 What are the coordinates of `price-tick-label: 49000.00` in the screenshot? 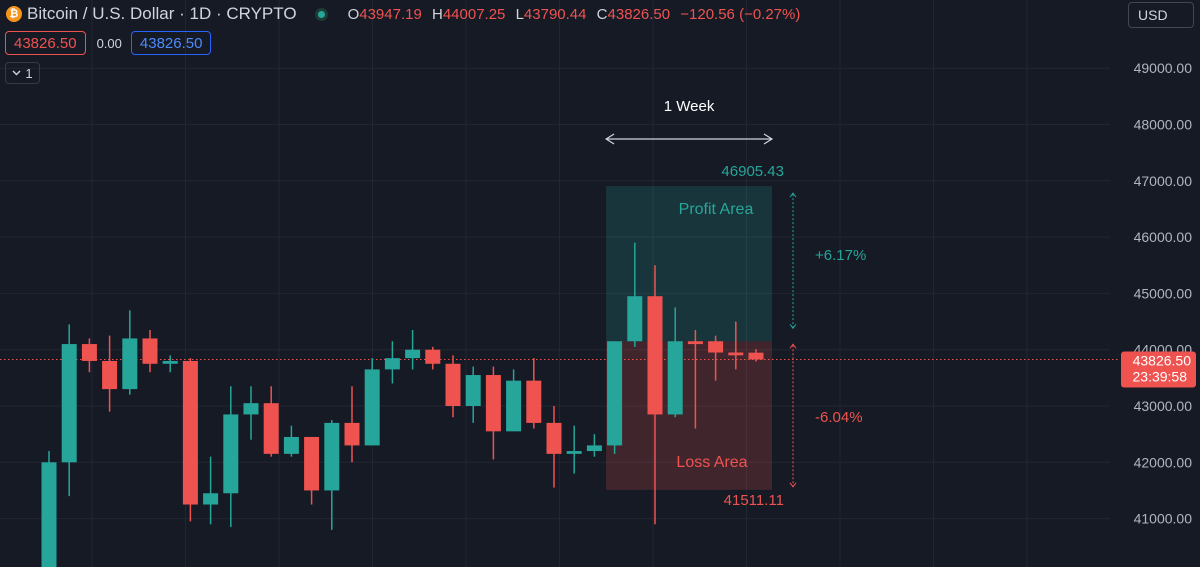 It's located at (1163, 68).